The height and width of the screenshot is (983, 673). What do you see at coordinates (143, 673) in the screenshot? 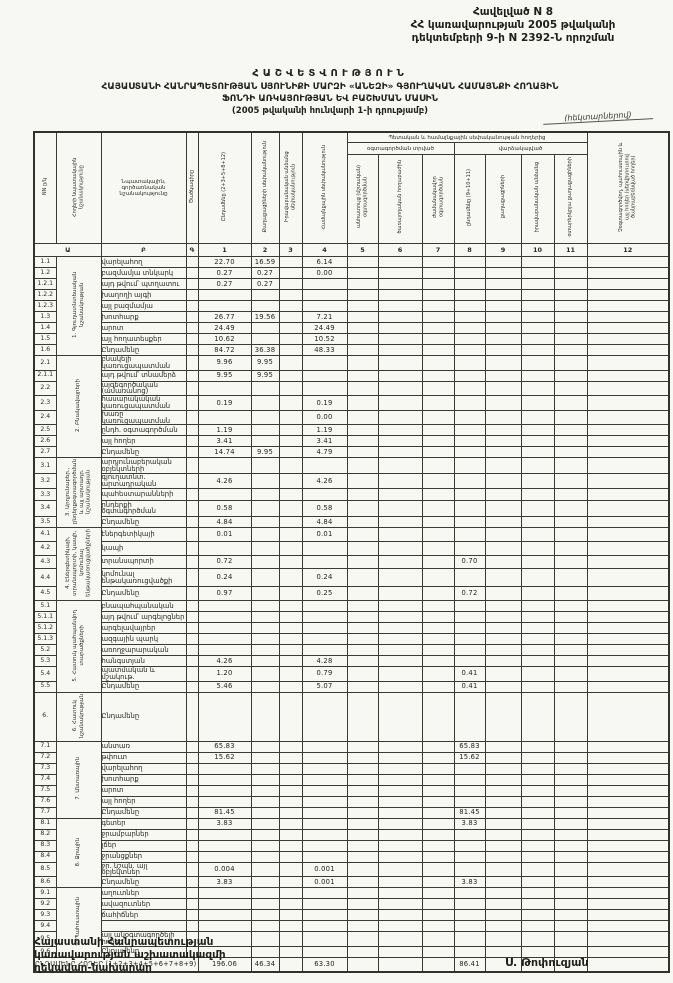
I see `row-label: պատմական և մշակութ.` at bounding box center [143, 673].